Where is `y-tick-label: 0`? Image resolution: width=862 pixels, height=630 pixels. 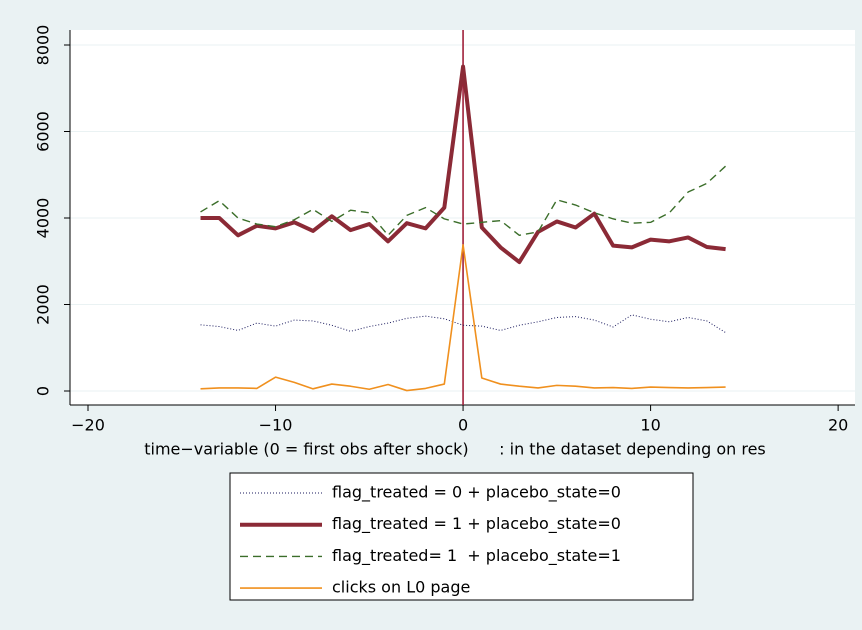
y-tick-label: 0 is located at coordinates (43, 391).